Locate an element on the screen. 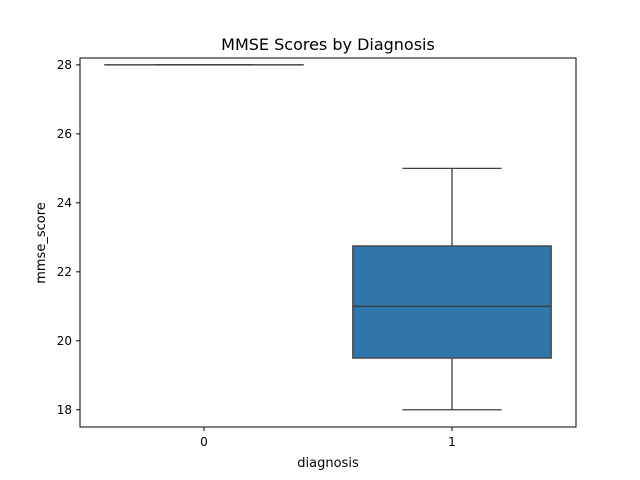 This screenshot has height=480, width=640. y-tick-label: 24 is located at coordinates (64, 203).